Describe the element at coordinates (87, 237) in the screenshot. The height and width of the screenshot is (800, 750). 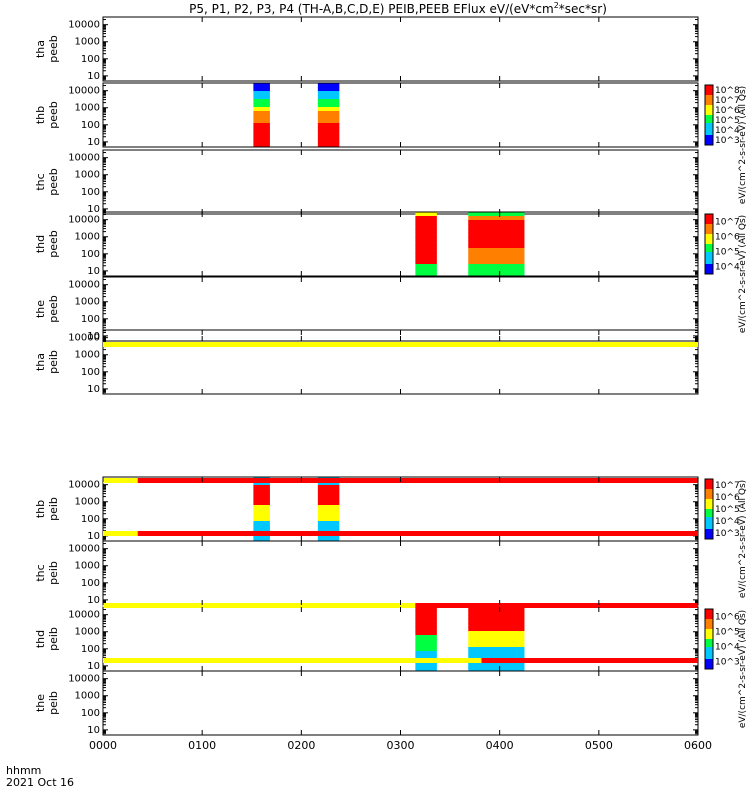
I see `y-tick-label: 1000` at that location.